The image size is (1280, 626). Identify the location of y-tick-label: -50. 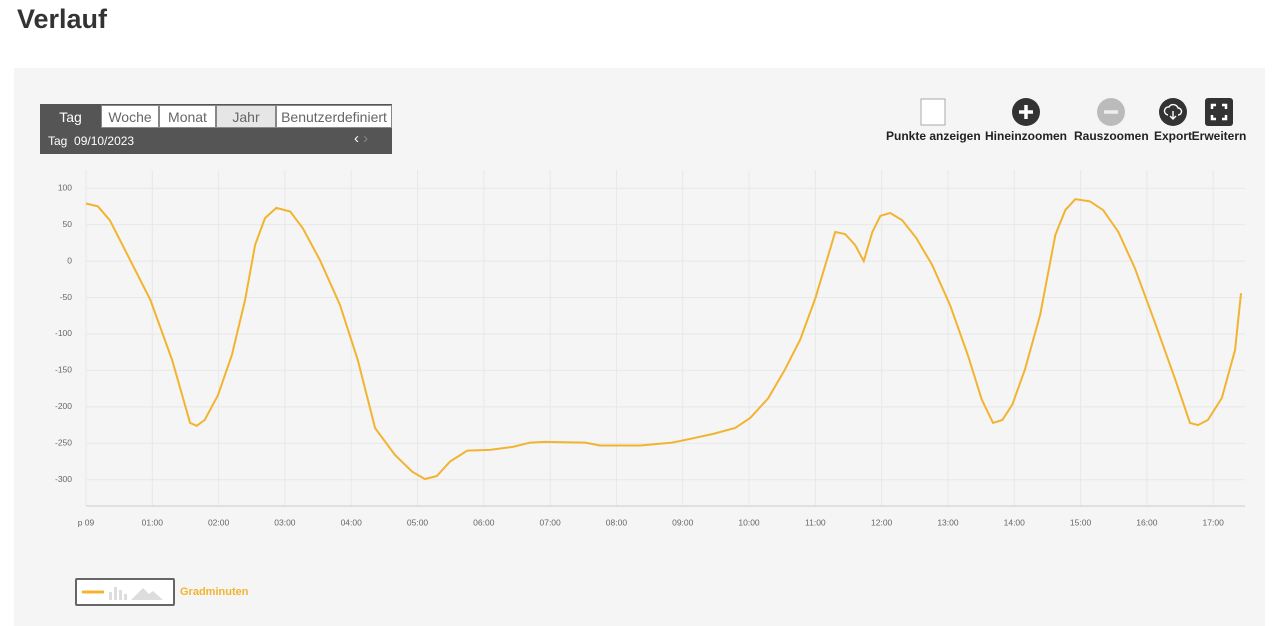
(66, 297).